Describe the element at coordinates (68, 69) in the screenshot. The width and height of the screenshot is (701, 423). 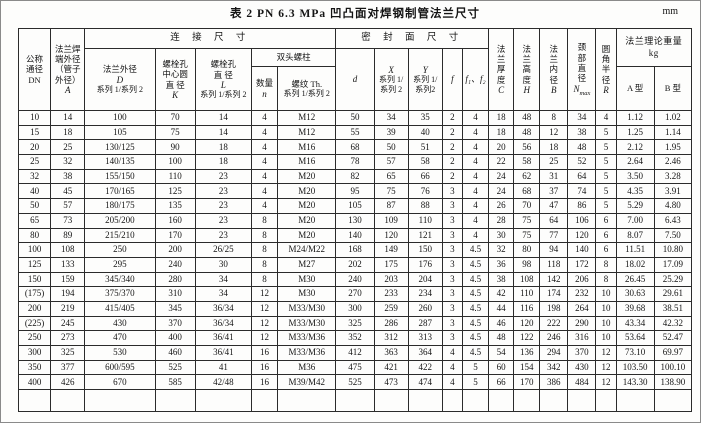
I see `col-header-weld-end-od: 法兰焊 端外径 （管子 外径） A` at that location.